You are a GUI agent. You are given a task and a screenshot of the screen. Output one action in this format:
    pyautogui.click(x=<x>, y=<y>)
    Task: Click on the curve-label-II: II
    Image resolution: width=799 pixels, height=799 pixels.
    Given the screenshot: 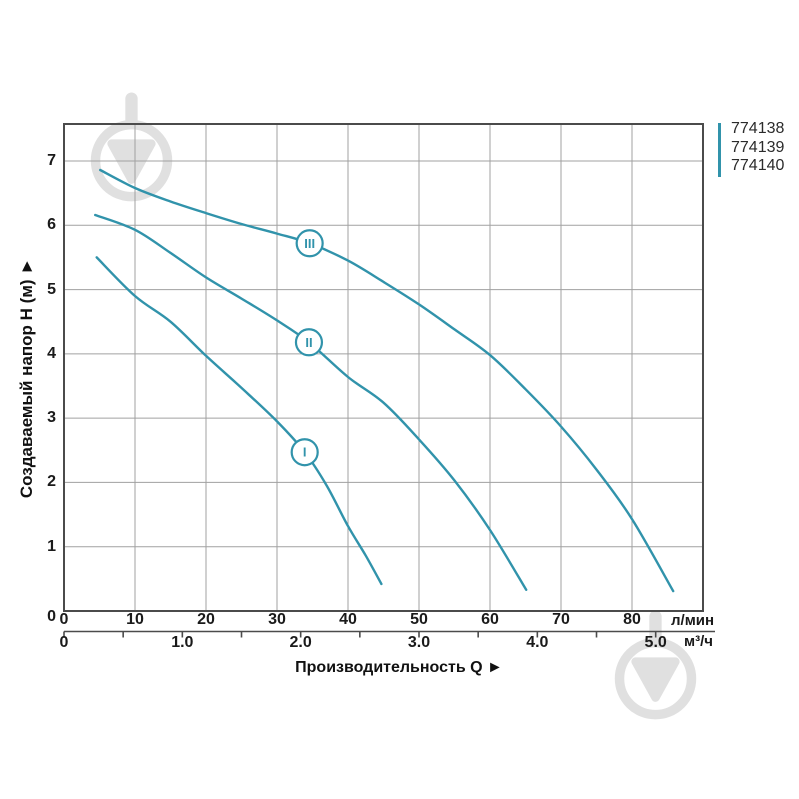 What is the action you would take?
    pyautogui.click(x=308, y=342)
    